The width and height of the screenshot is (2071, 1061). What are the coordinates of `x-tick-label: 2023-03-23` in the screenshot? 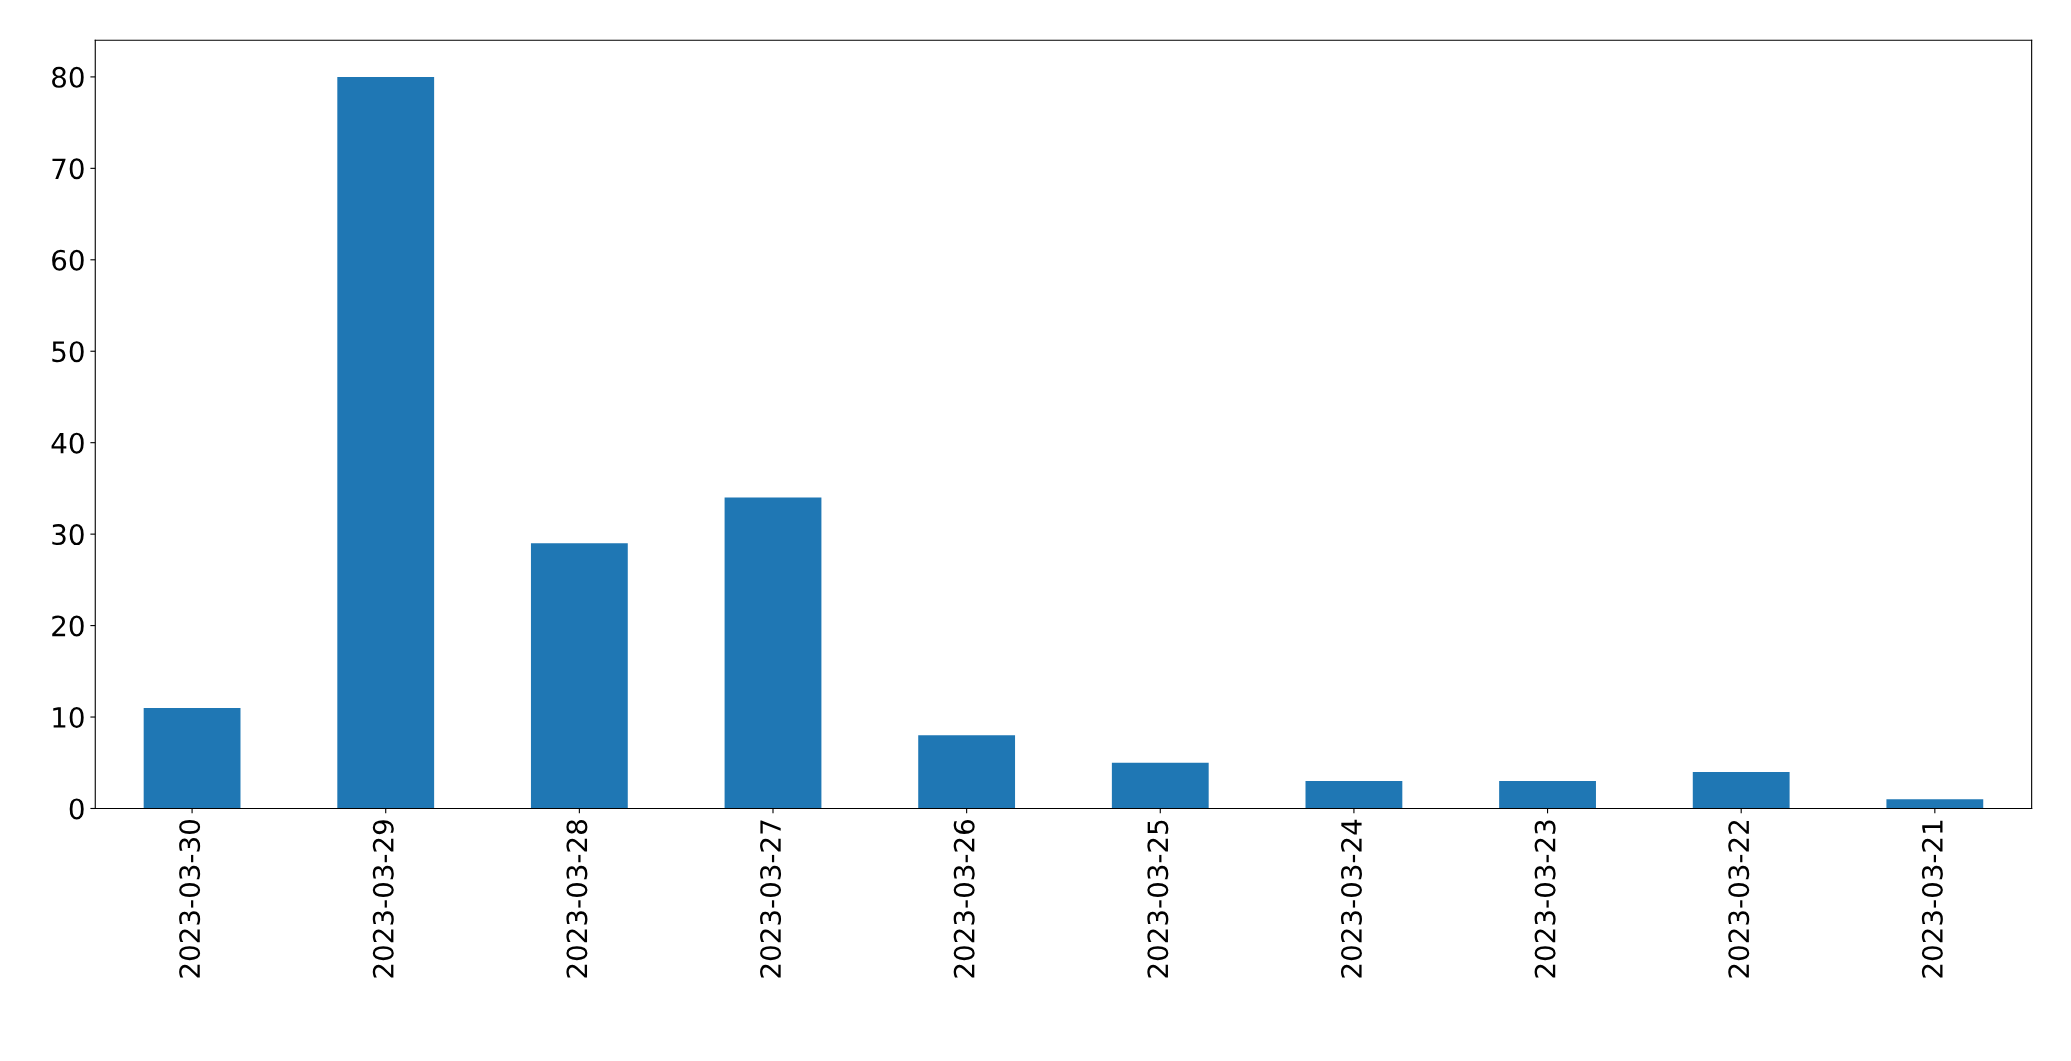 It's located at (1545, 899).